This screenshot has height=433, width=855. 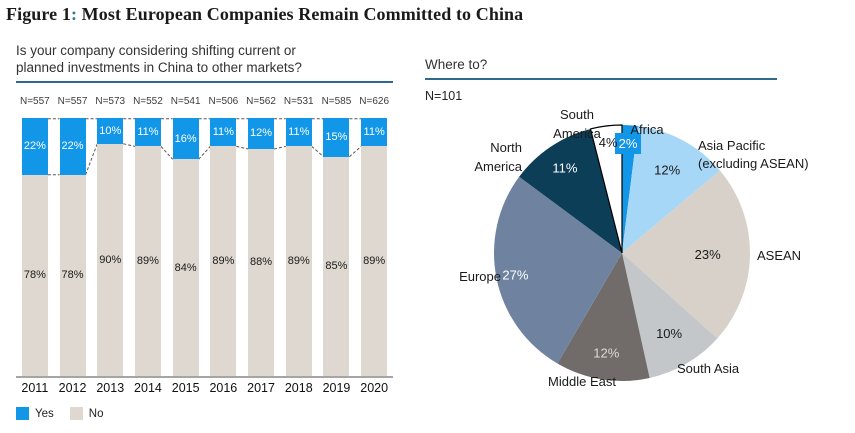 I want to click on sample-size-label: N=531, so click(x=298, y=101).